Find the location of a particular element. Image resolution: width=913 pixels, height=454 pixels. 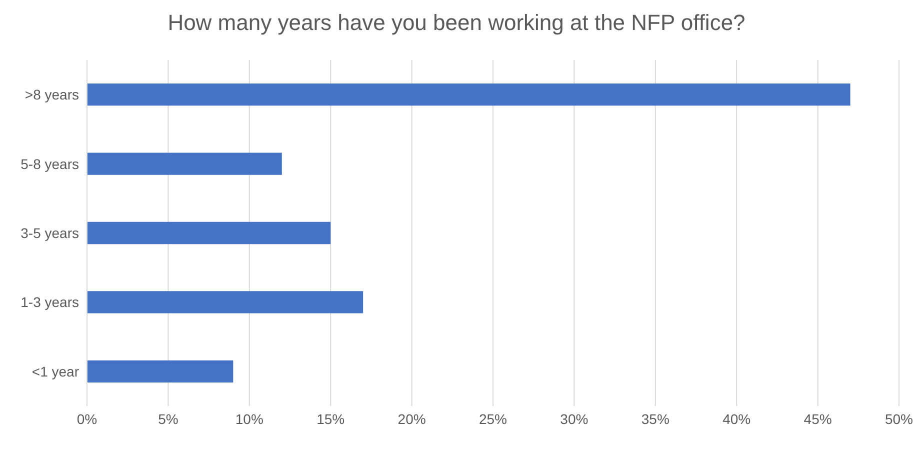

y-tick-label: 3-5 years is located at coordinates (49, 232).